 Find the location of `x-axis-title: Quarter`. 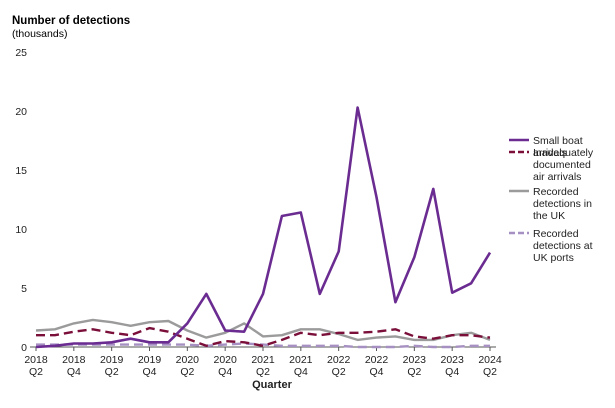

x-axis-title: Quarter is located at coordinates (272, 385).